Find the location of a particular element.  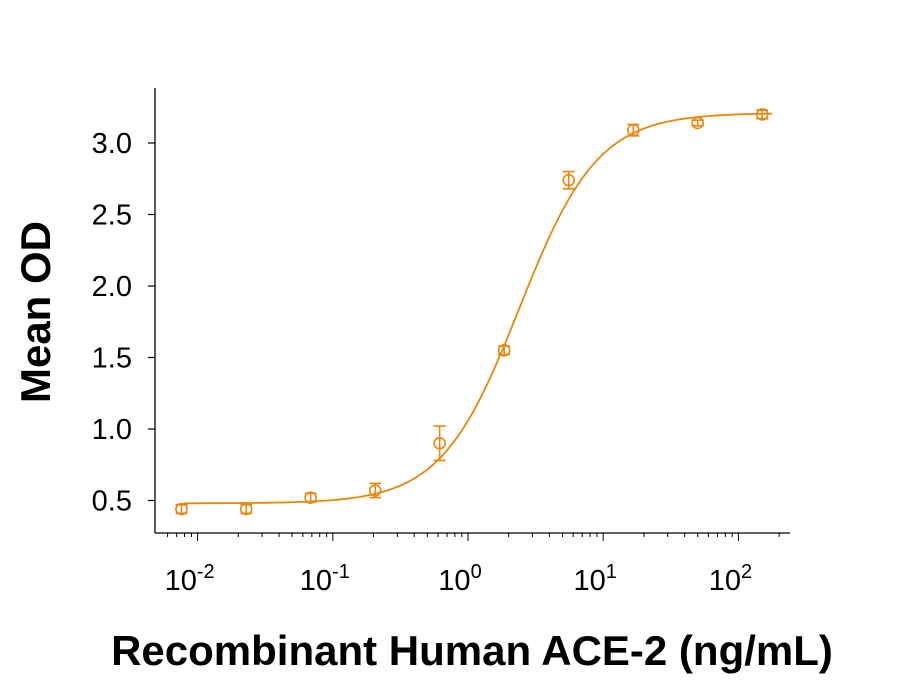

y-tick-label: 3.0 is located at coordinates (112, 144).